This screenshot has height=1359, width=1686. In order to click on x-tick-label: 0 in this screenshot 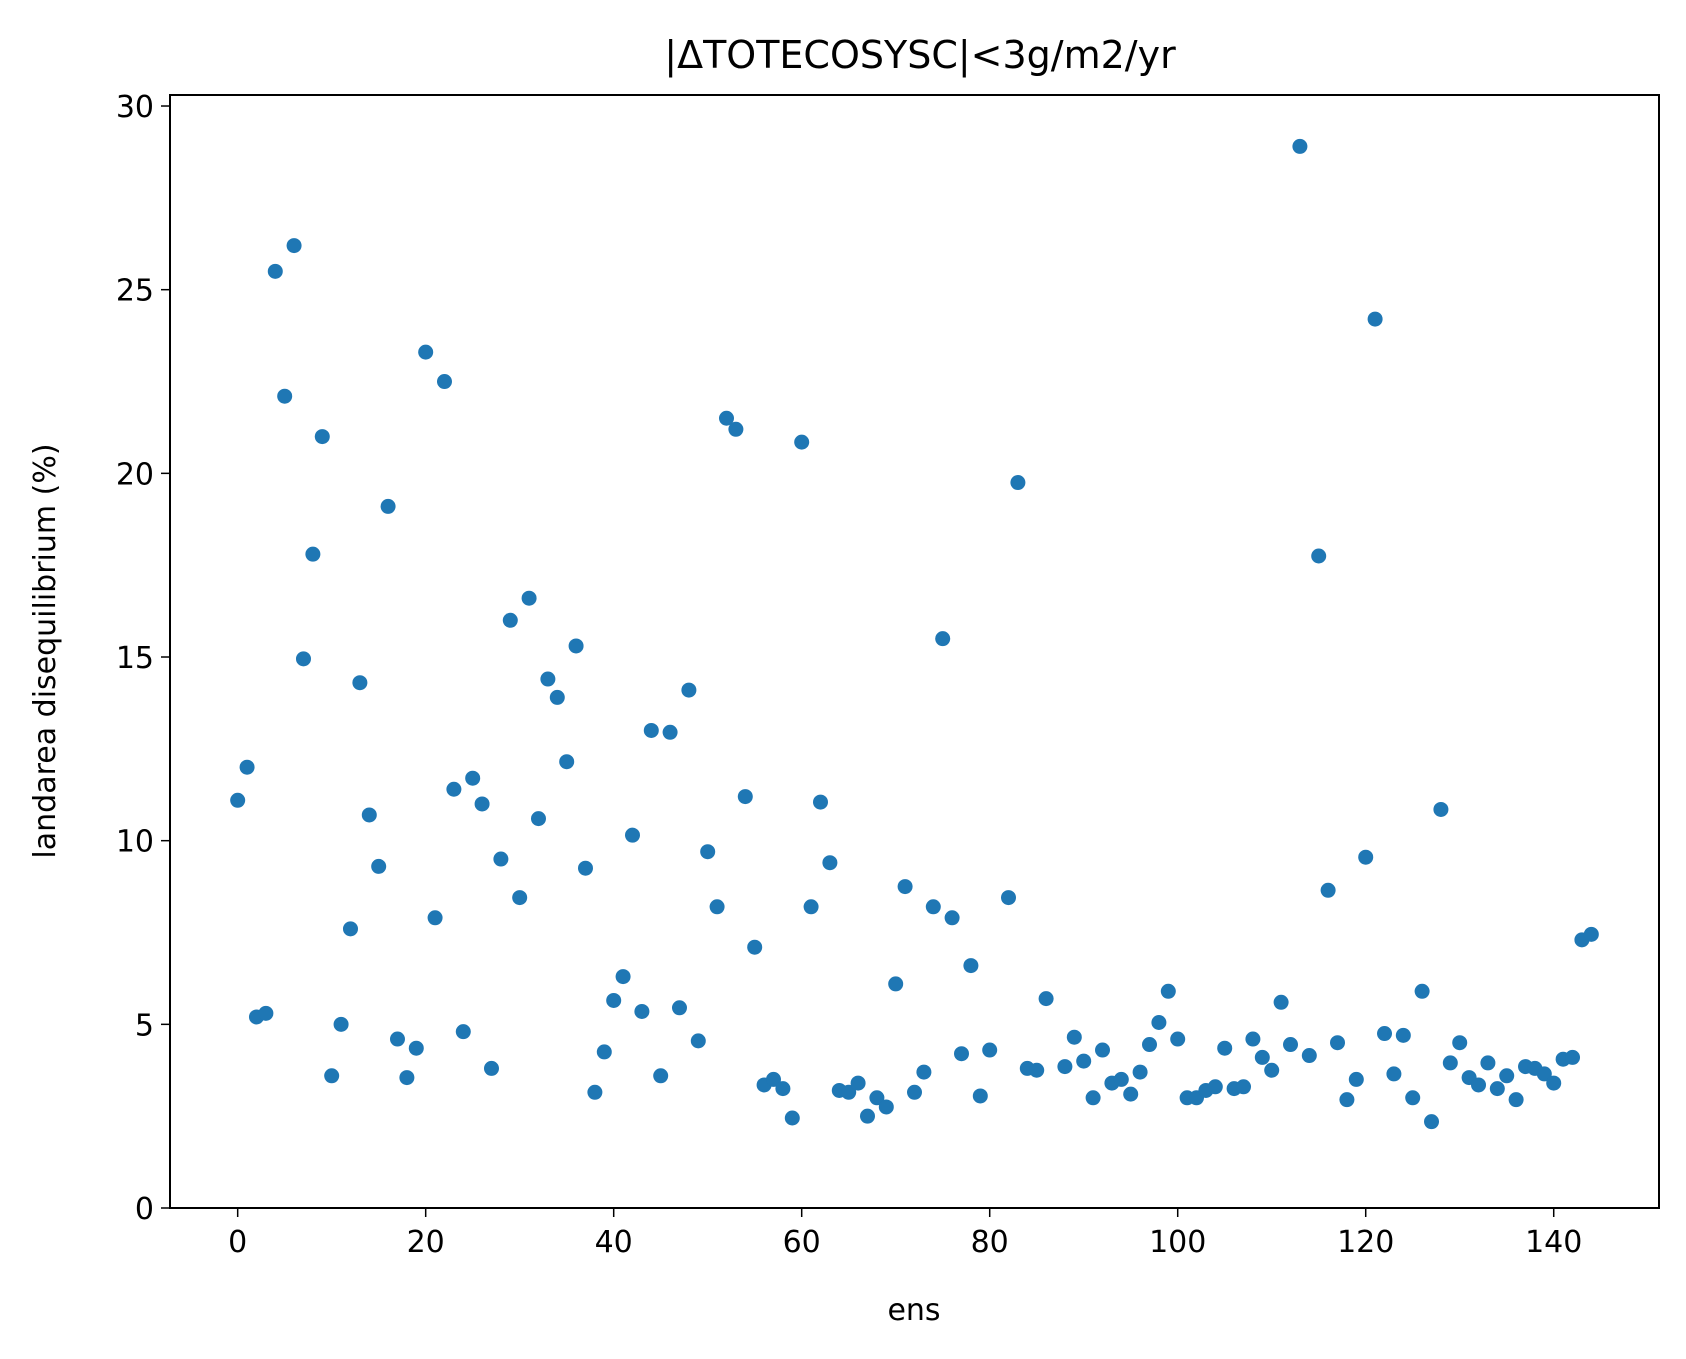, I will do `click(237, 1242)`.